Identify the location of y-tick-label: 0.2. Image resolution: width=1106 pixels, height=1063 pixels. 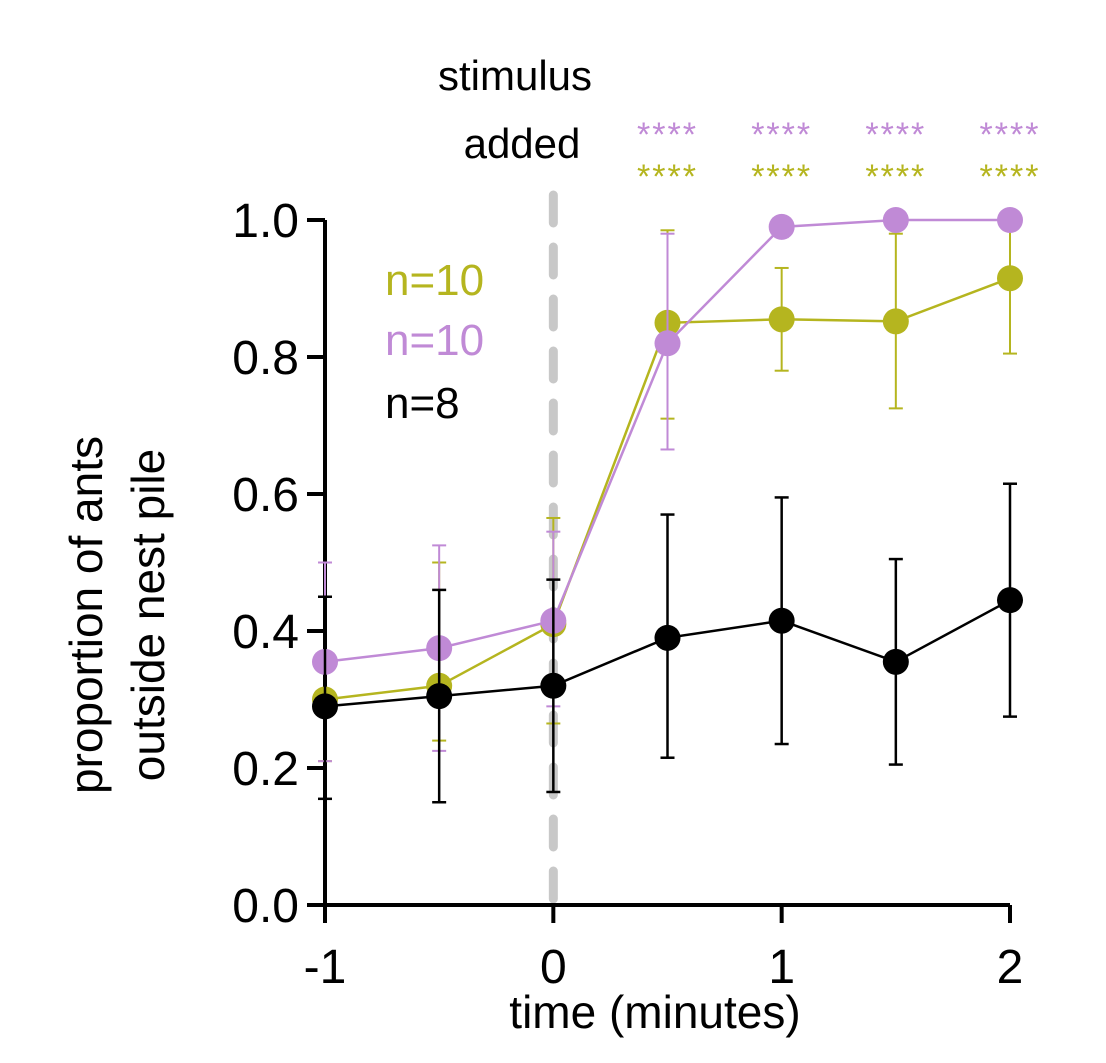
(265, 769).